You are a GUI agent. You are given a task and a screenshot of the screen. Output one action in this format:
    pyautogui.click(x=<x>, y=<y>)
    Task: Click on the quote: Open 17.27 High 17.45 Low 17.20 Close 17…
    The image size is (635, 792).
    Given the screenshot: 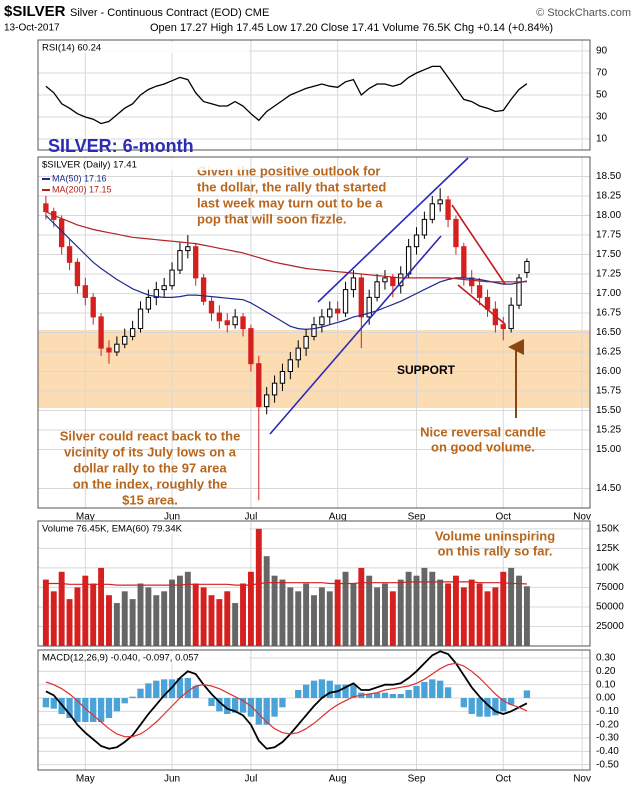 What is the action you would take?
    pyautogui.click(x=351, y=28)
    